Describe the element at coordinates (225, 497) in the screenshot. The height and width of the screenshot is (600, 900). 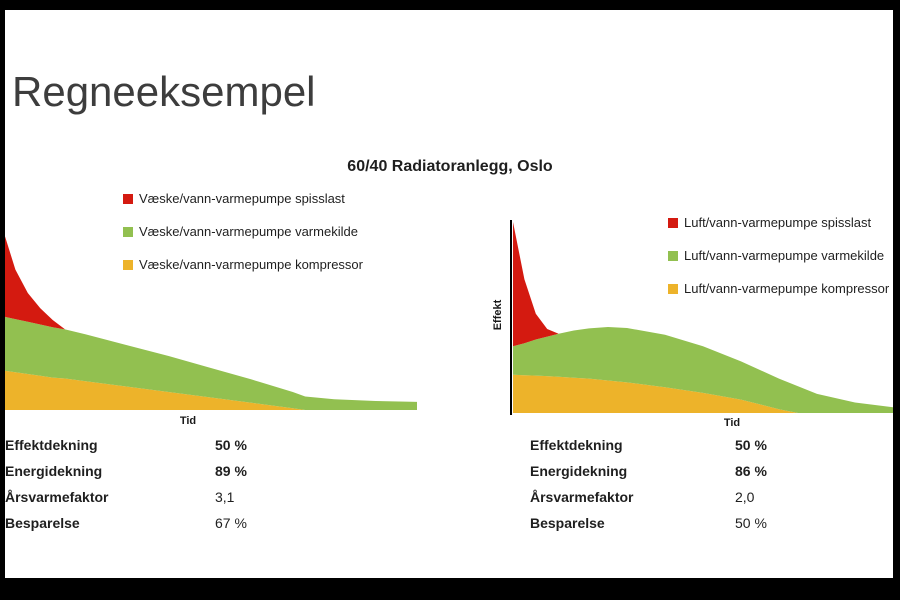
I see `stat-value: 3,1` at that location.